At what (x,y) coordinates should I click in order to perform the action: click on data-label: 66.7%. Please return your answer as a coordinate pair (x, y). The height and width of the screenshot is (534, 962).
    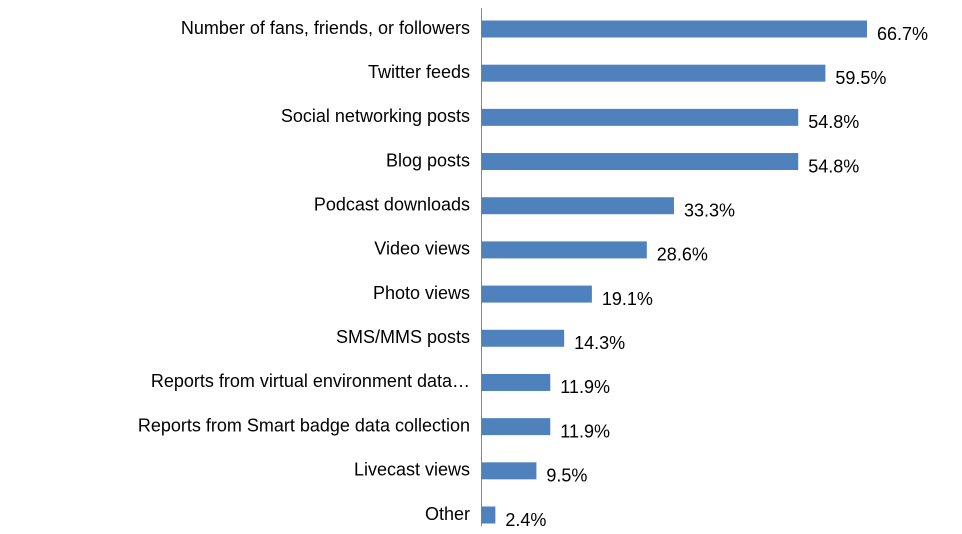
    Looking at the image, I should click on (902, 34).